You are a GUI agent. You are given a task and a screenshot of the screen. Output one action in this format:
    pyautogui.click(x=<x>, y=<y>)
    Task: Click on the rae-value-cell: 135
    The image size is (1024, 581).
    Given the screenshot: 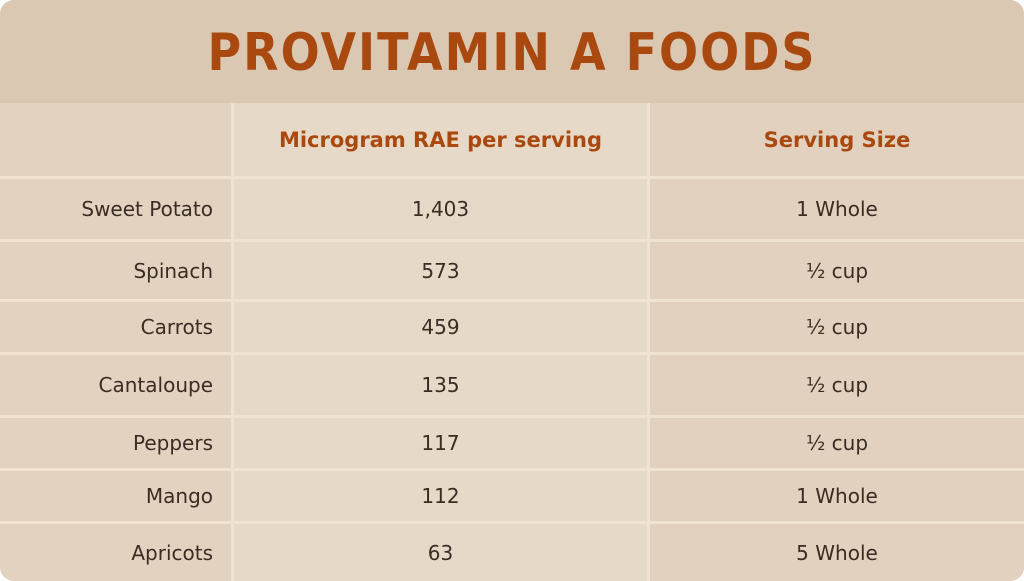 What is the action you would take?
    pyautogui.click(x=440, y=385)
    